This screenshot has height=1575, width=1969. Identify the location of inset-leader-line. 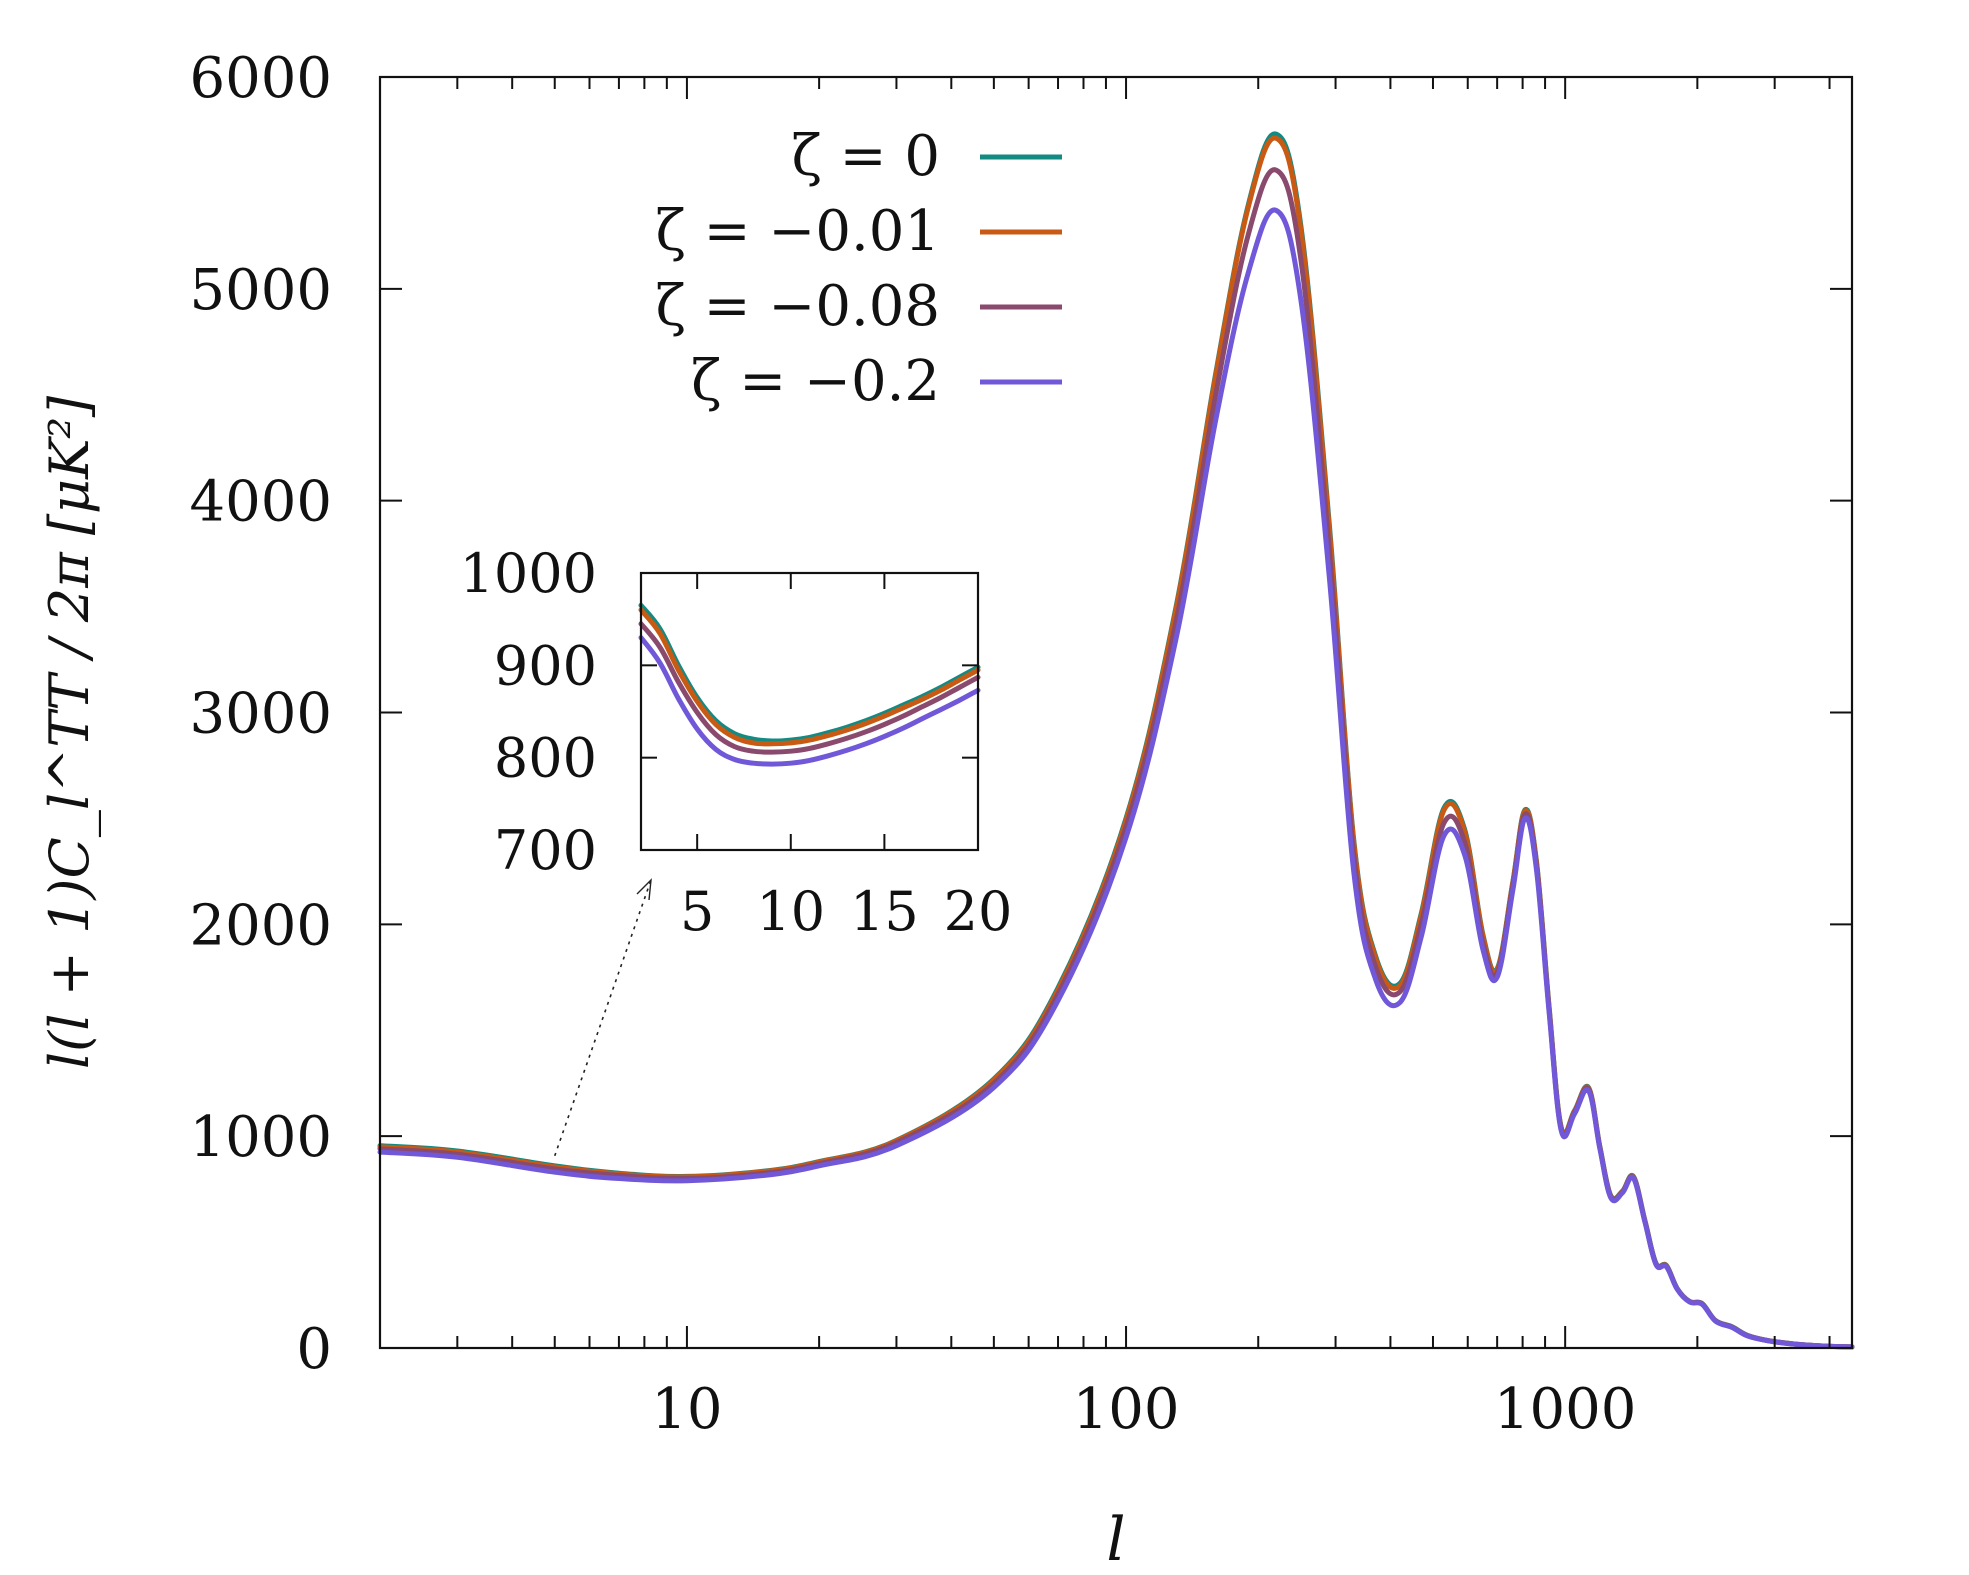
(602, 1018).